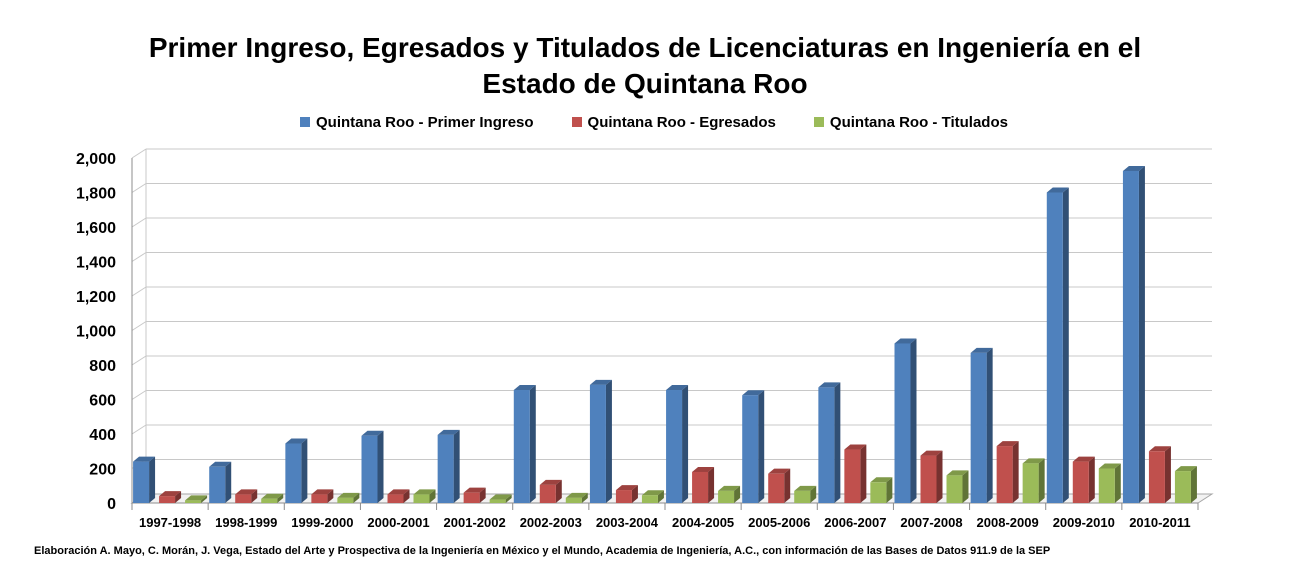  What do you see at coordinates (779, 522) in the screenshot?
I see `x-tick-label: 2005-2006` at bounding box center [779, 522].